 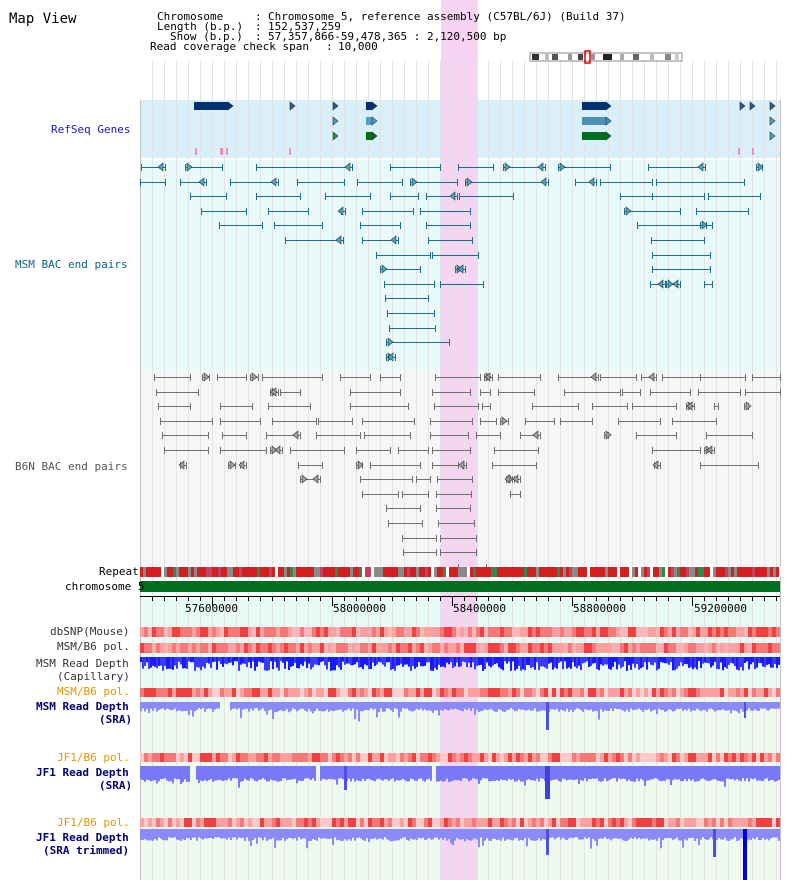 What do you see at coordinates (91, 129) in the screenshot?
I see `track-label-refseq: RefSeq Genes` at bounding box center [91, 129].